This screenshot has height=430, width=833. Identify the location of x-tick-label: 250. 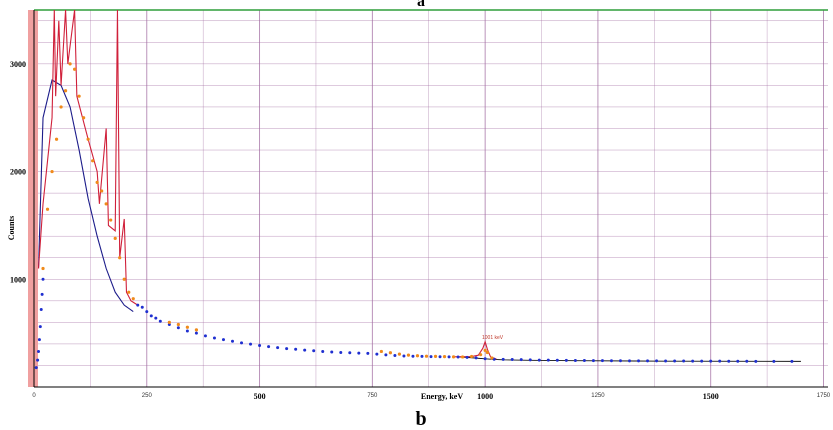
(147, 396).